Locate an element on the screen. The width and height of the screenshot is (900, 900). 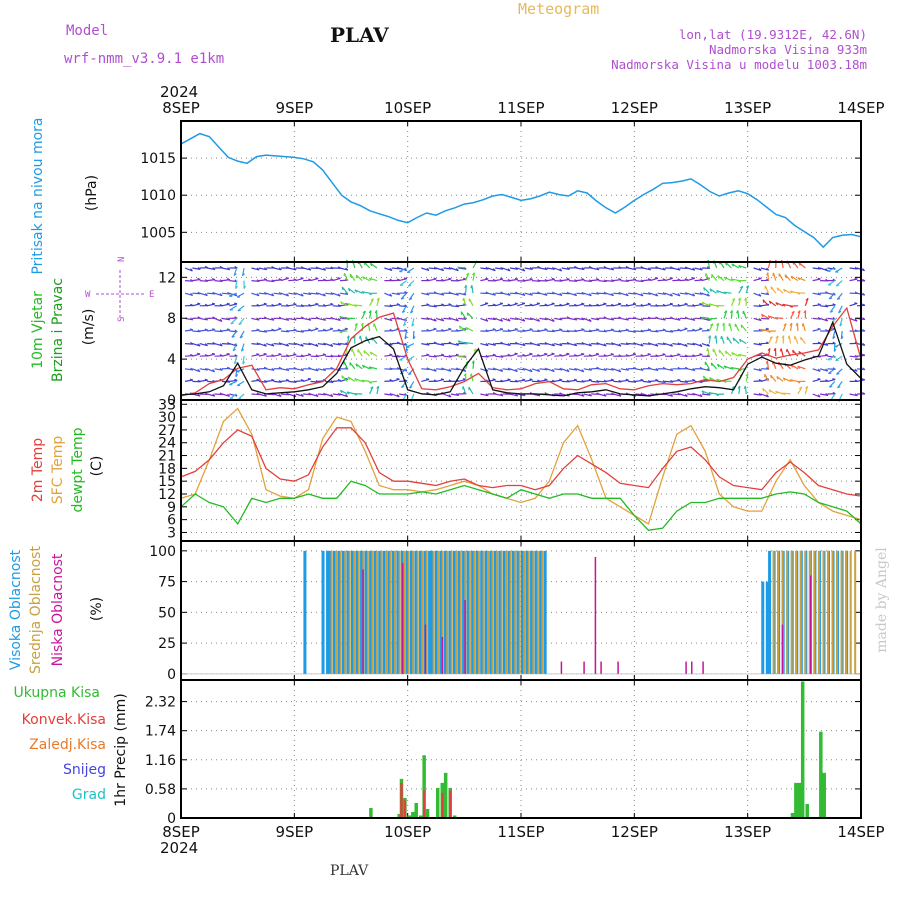
footer-station: PLAV is located at coordinates (349, 871).